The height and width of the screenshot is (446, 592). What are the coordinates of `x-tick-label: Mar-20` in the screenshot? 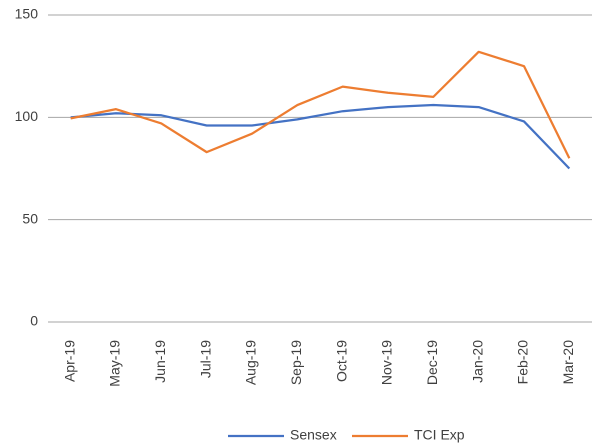 It's located at (568, 362).